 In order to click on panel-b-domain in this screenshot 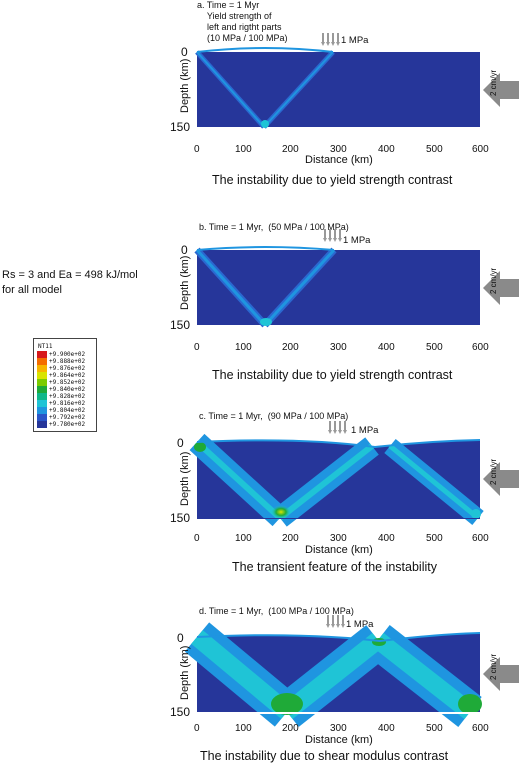, I will do `click(338, 287)`.